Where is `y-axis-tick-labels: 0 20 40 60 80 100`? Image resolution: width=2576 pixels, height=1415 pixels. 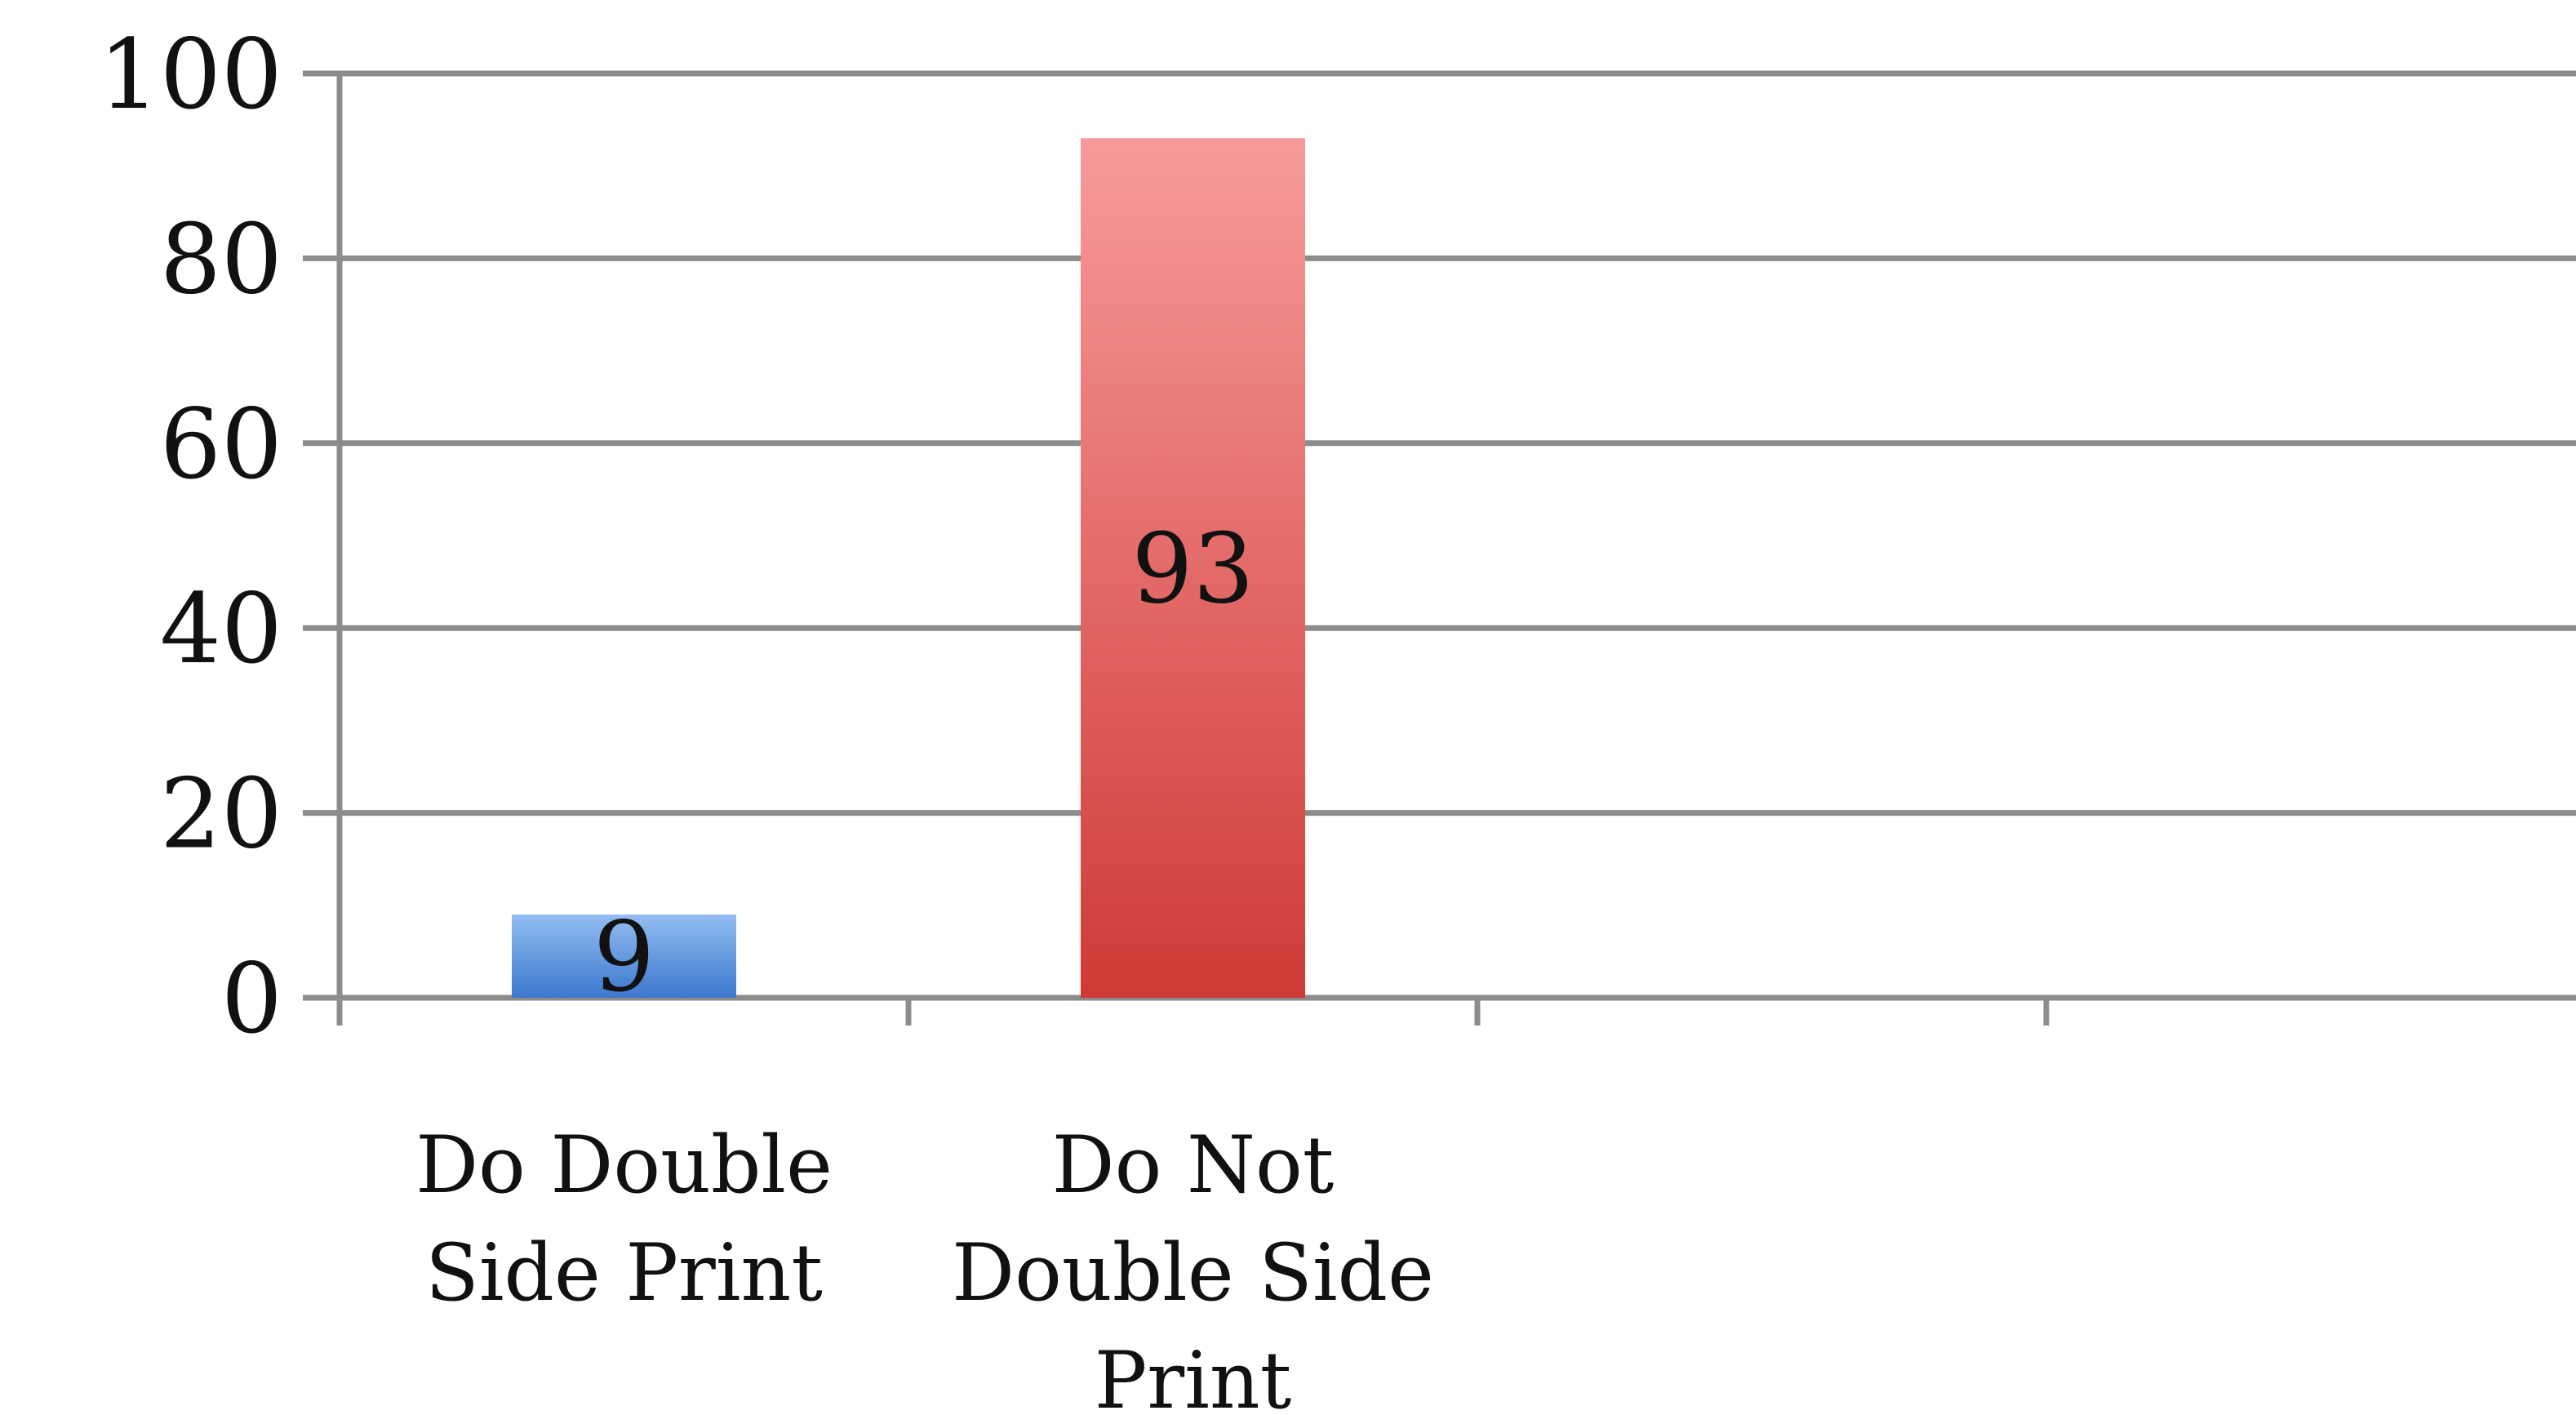 y-axis-tick-labels: 0 20 40 60 80 100 is located at coordinates (190, 536).